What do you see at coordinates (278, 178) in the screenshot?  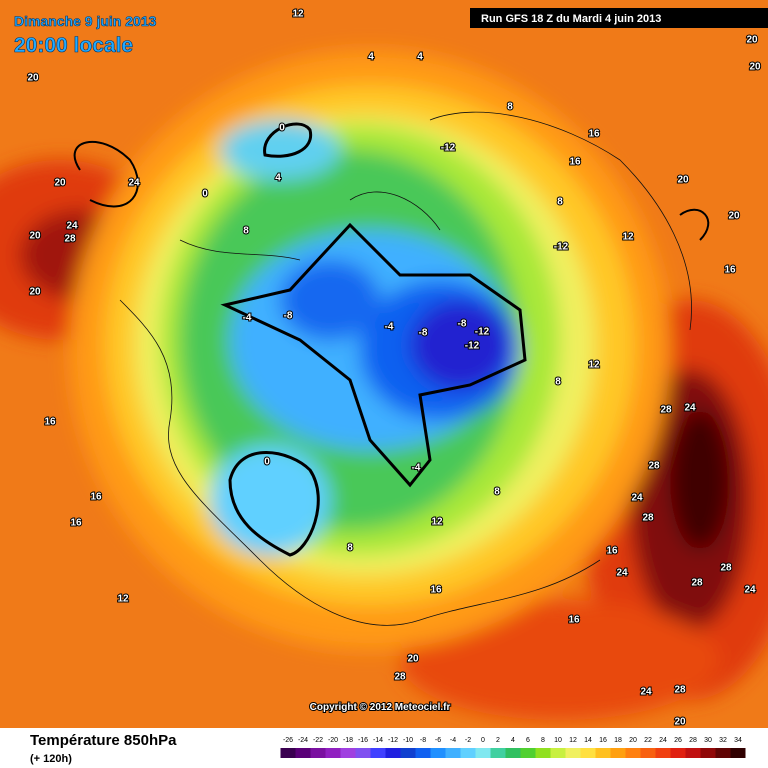 I see `contour-label: 4` at bounding box center [278, 178].